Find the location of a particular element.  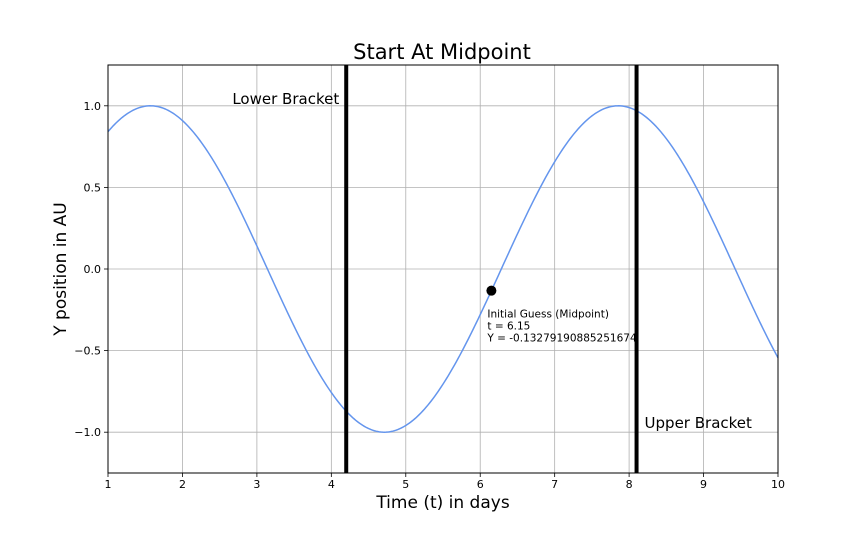

x-axis: 1 2 3 4 5 6 7 8 9 10 is located at coordinates (445, 482).